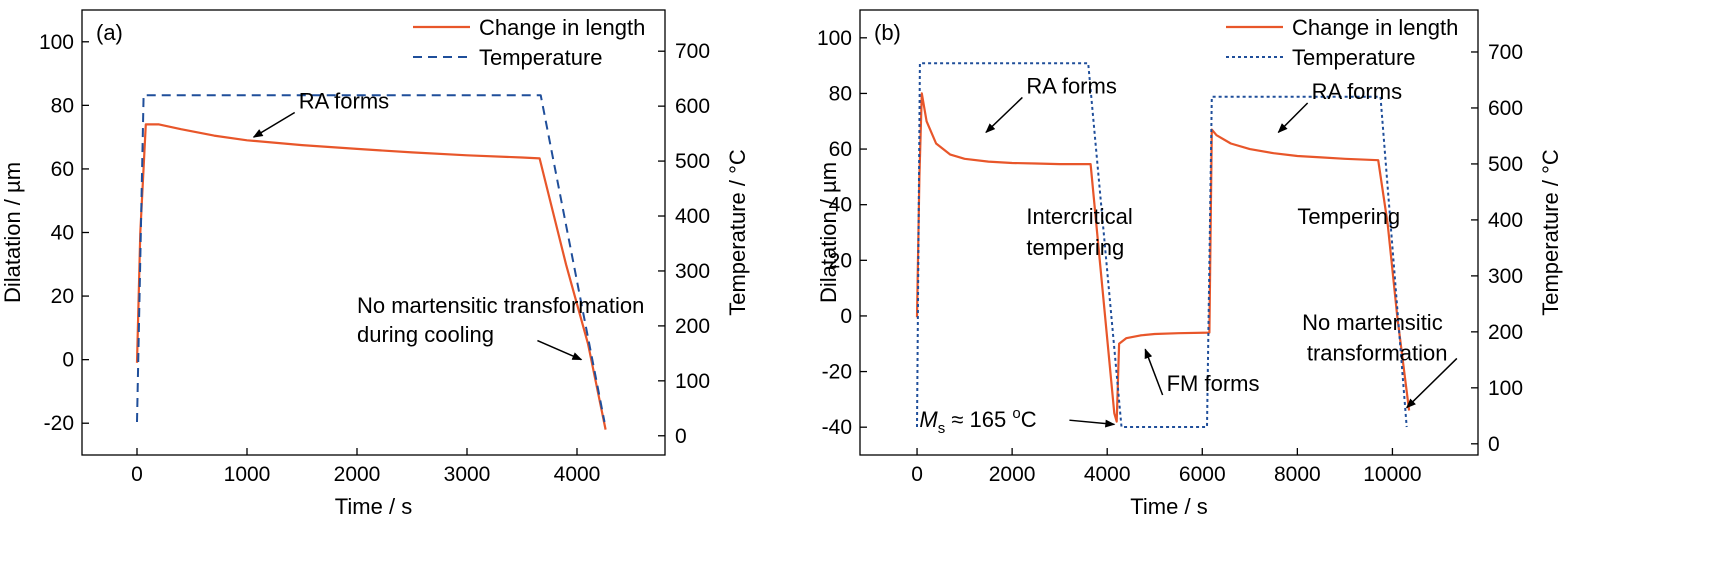  Describe the element at coordinates (1202, 474) in the screenshot. I see `x-tick-label: 6000` at that location.